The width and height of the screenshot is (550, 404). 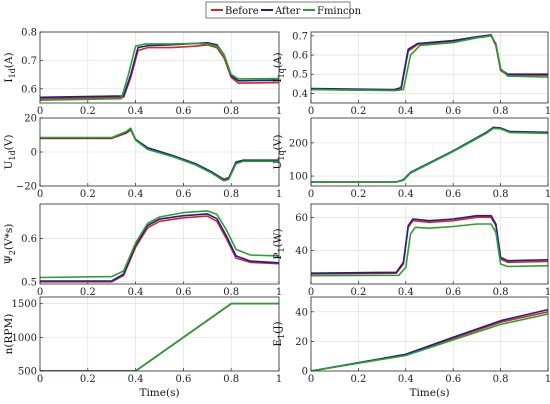 I want to click on y-axis-label: n(RPM), so click(x=9, y=334).